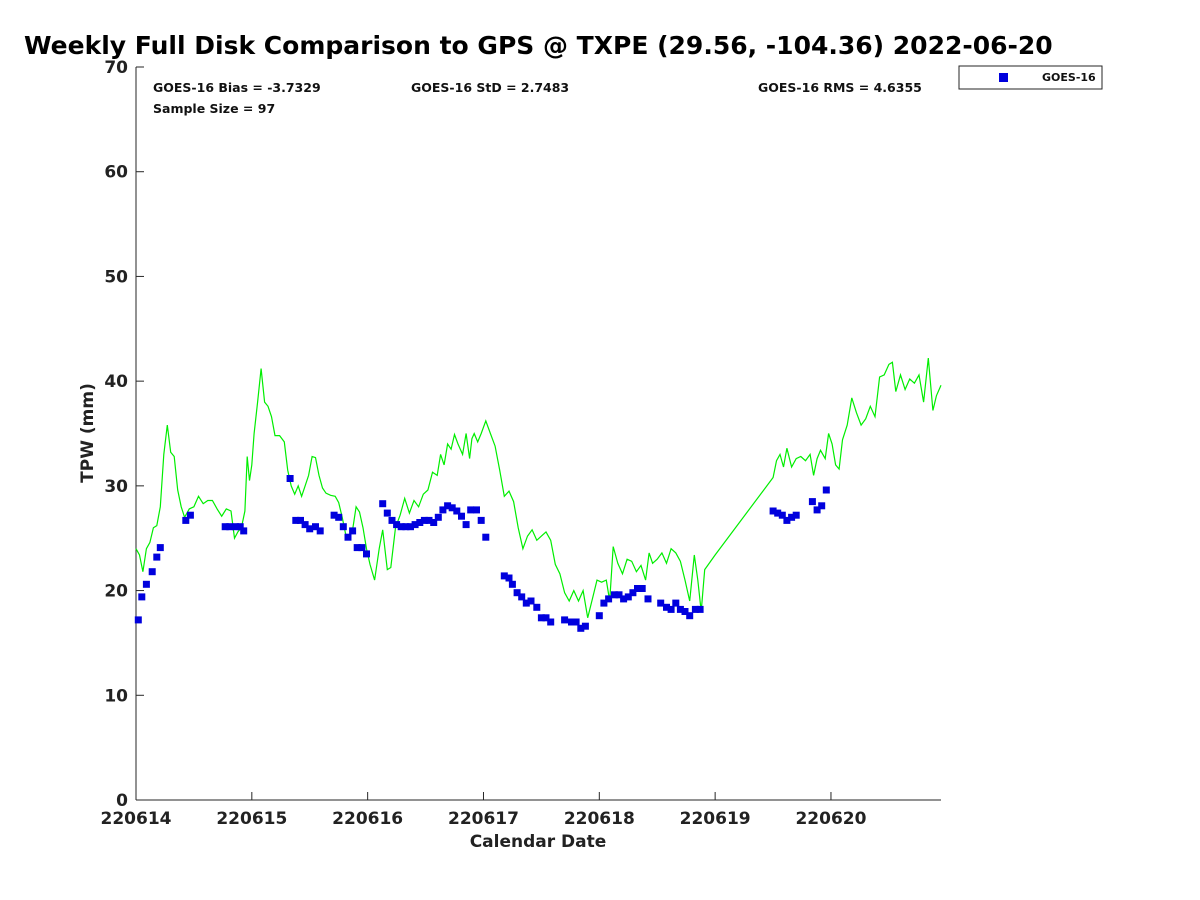 This screenshot has width=1200, height=900. Describe the element at coordinates (715, 819) in the screenshot. I see `x-tick-label: 220619` at that location.